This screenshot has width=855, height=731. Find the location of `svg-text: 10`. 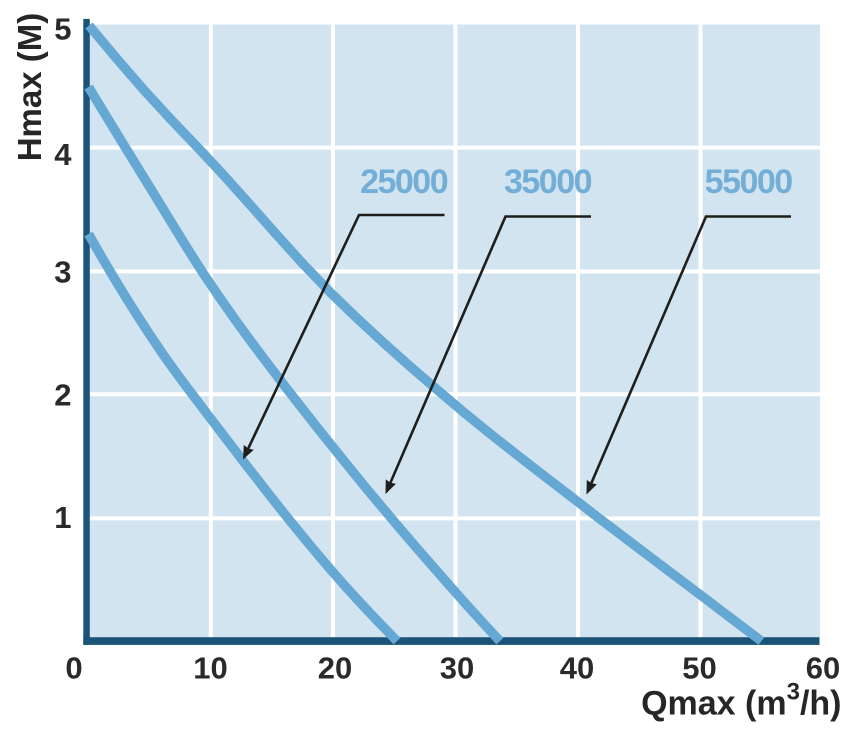

svg-text: 10 is located at coordinates (210, 668).